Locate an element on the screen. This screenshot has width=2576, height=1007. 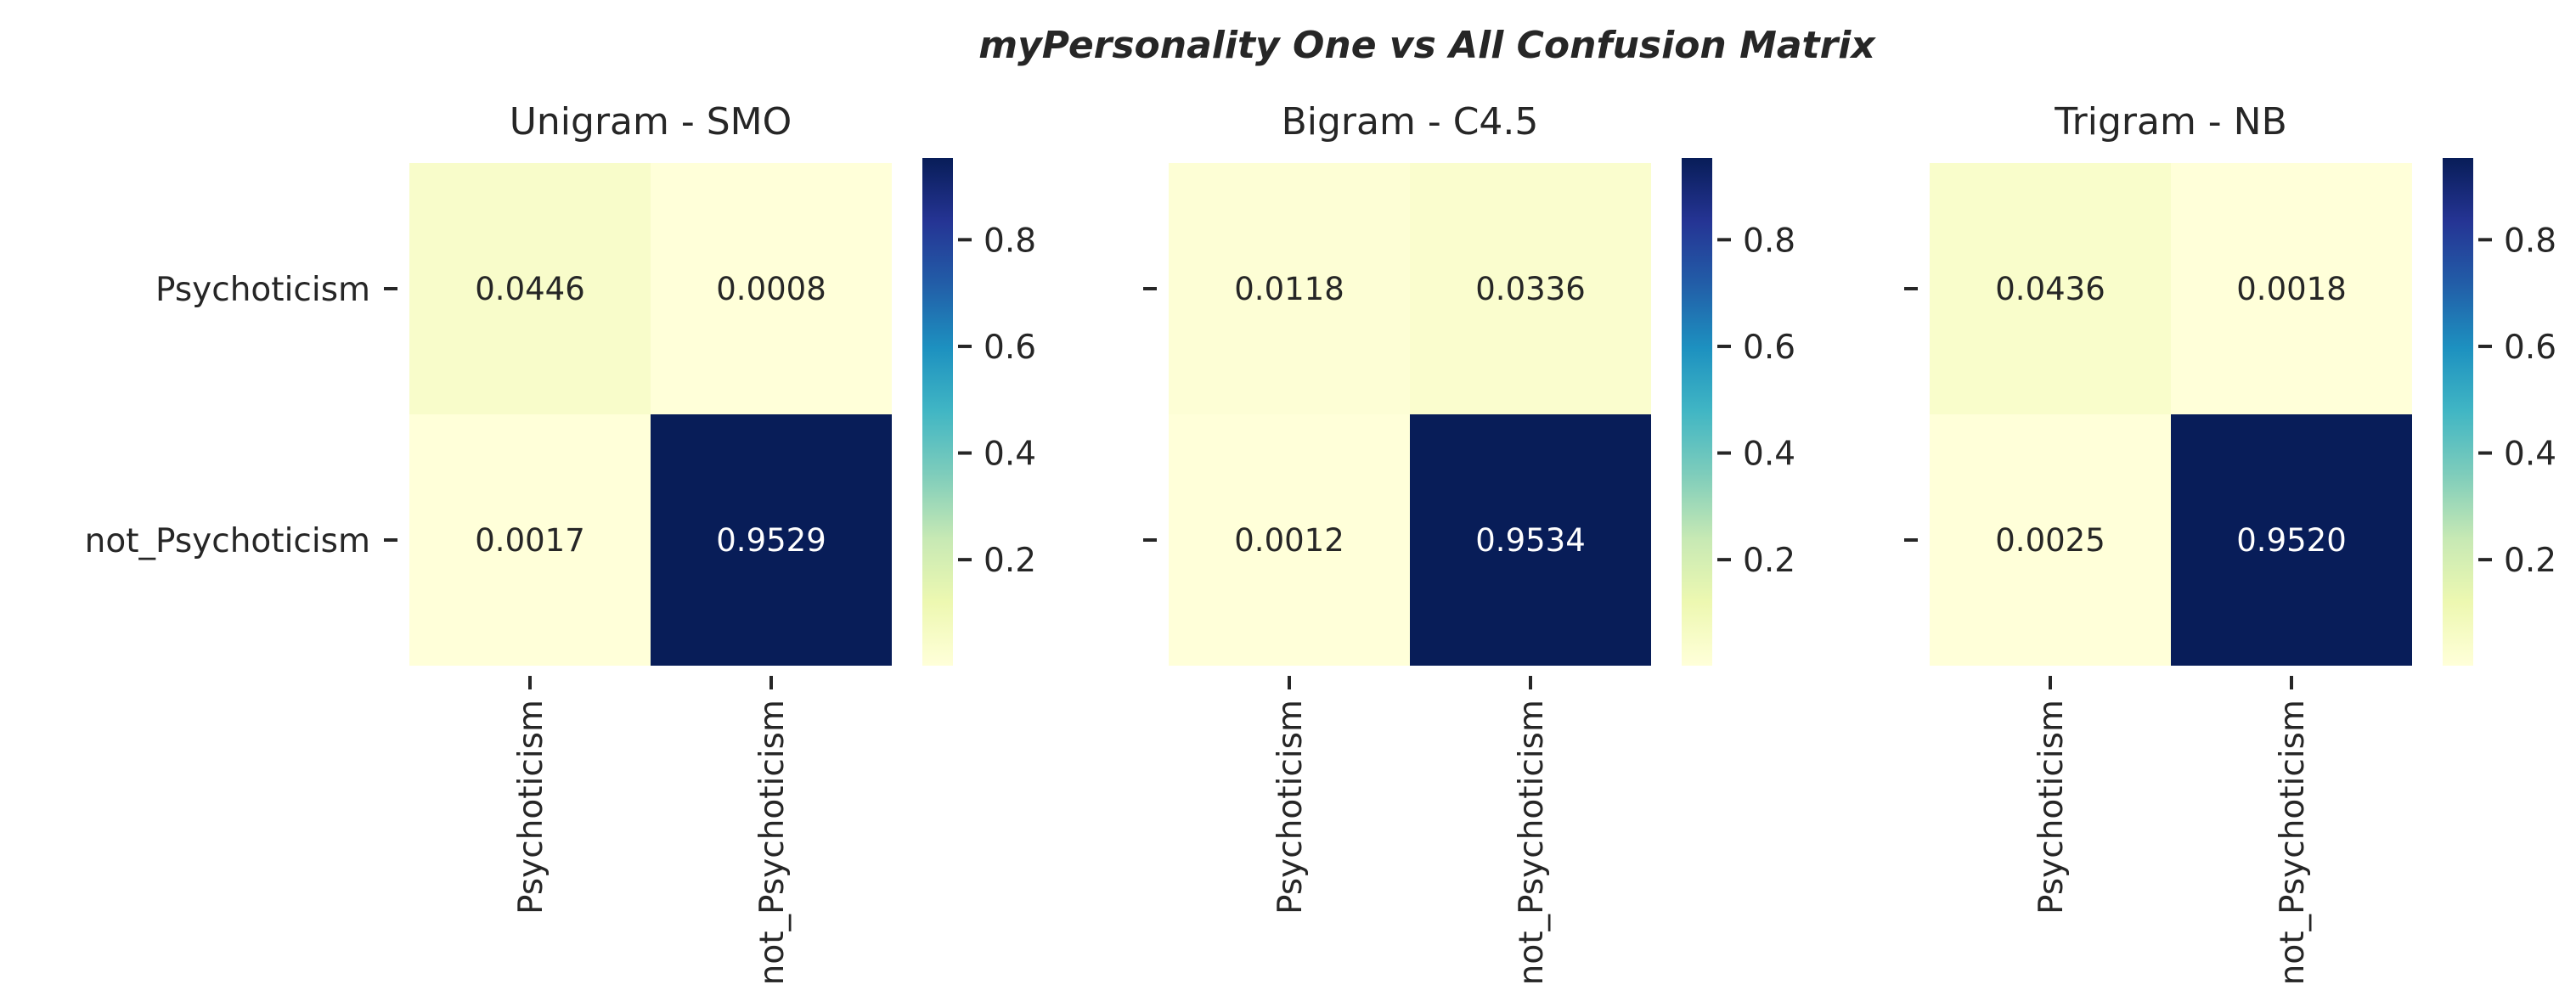
cell-value-label: 0.0025 is located at coordinates (2050, 540).